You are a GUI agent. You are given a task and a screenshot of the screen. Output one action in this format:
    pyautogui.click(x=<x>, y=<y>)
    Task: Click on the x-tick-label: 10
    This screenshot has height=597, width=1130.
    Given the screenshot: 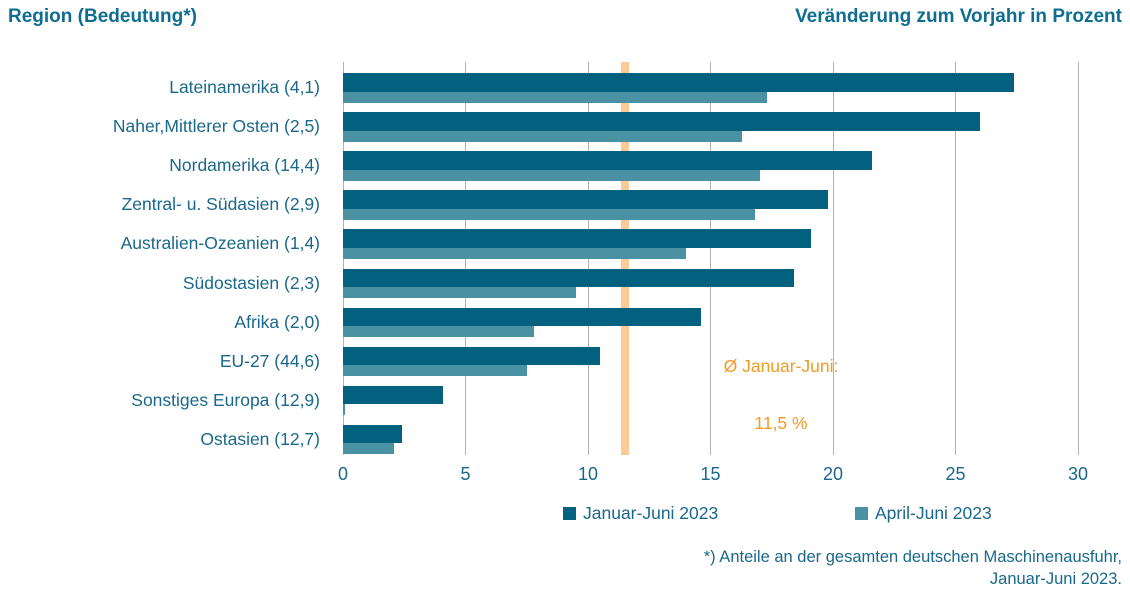 What is the action you would take?
    pyautogui.click(x=588, y=474)
    